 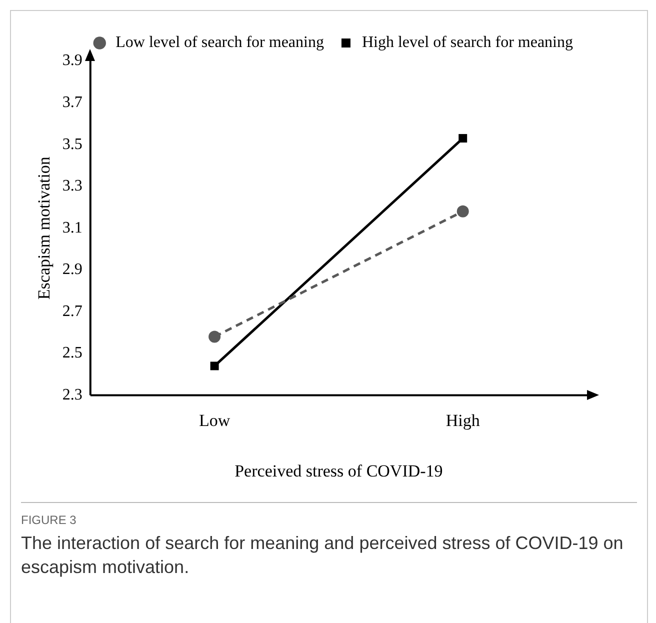 I want to click on caption: FIGURE 3, so click(x=49, y=520).